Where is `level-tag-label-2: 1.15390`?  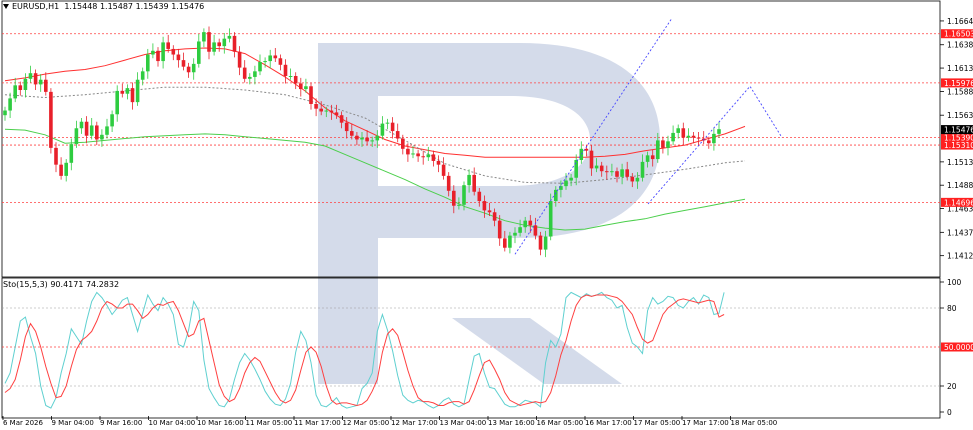
level-tag-label-2: 1.15390 is located at coordinates (958, 138).